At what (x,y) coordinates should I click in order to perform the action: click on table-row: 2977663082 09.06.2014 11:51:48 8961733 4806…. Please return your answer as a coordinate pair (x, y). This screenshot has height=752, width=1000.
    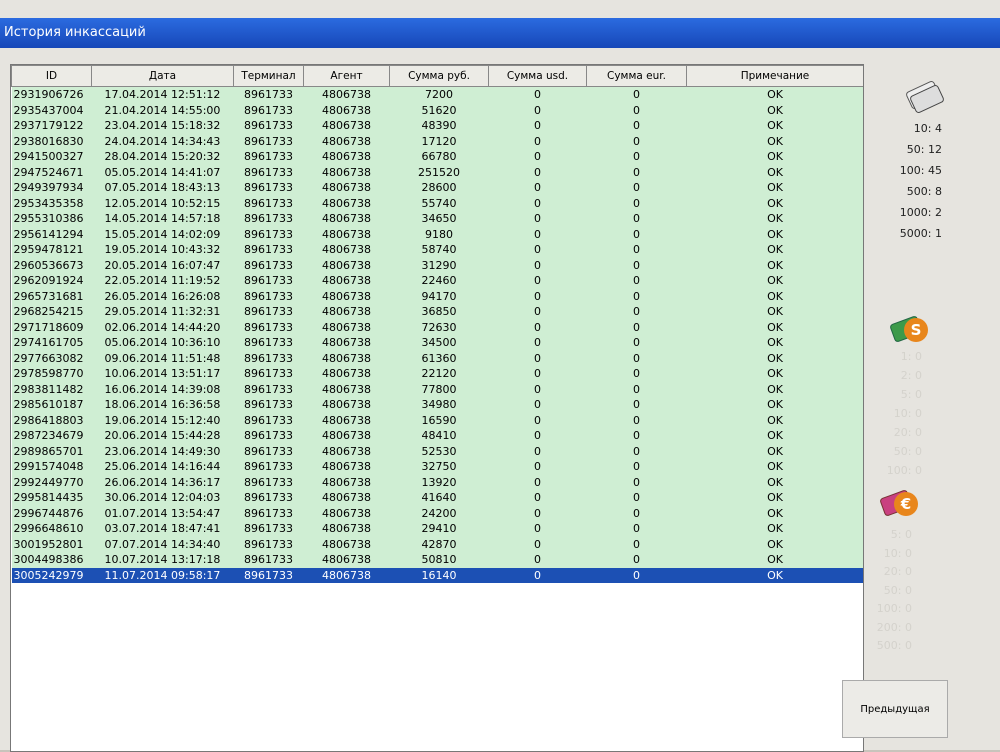
    Looking at the image, I should click on (437, 358).